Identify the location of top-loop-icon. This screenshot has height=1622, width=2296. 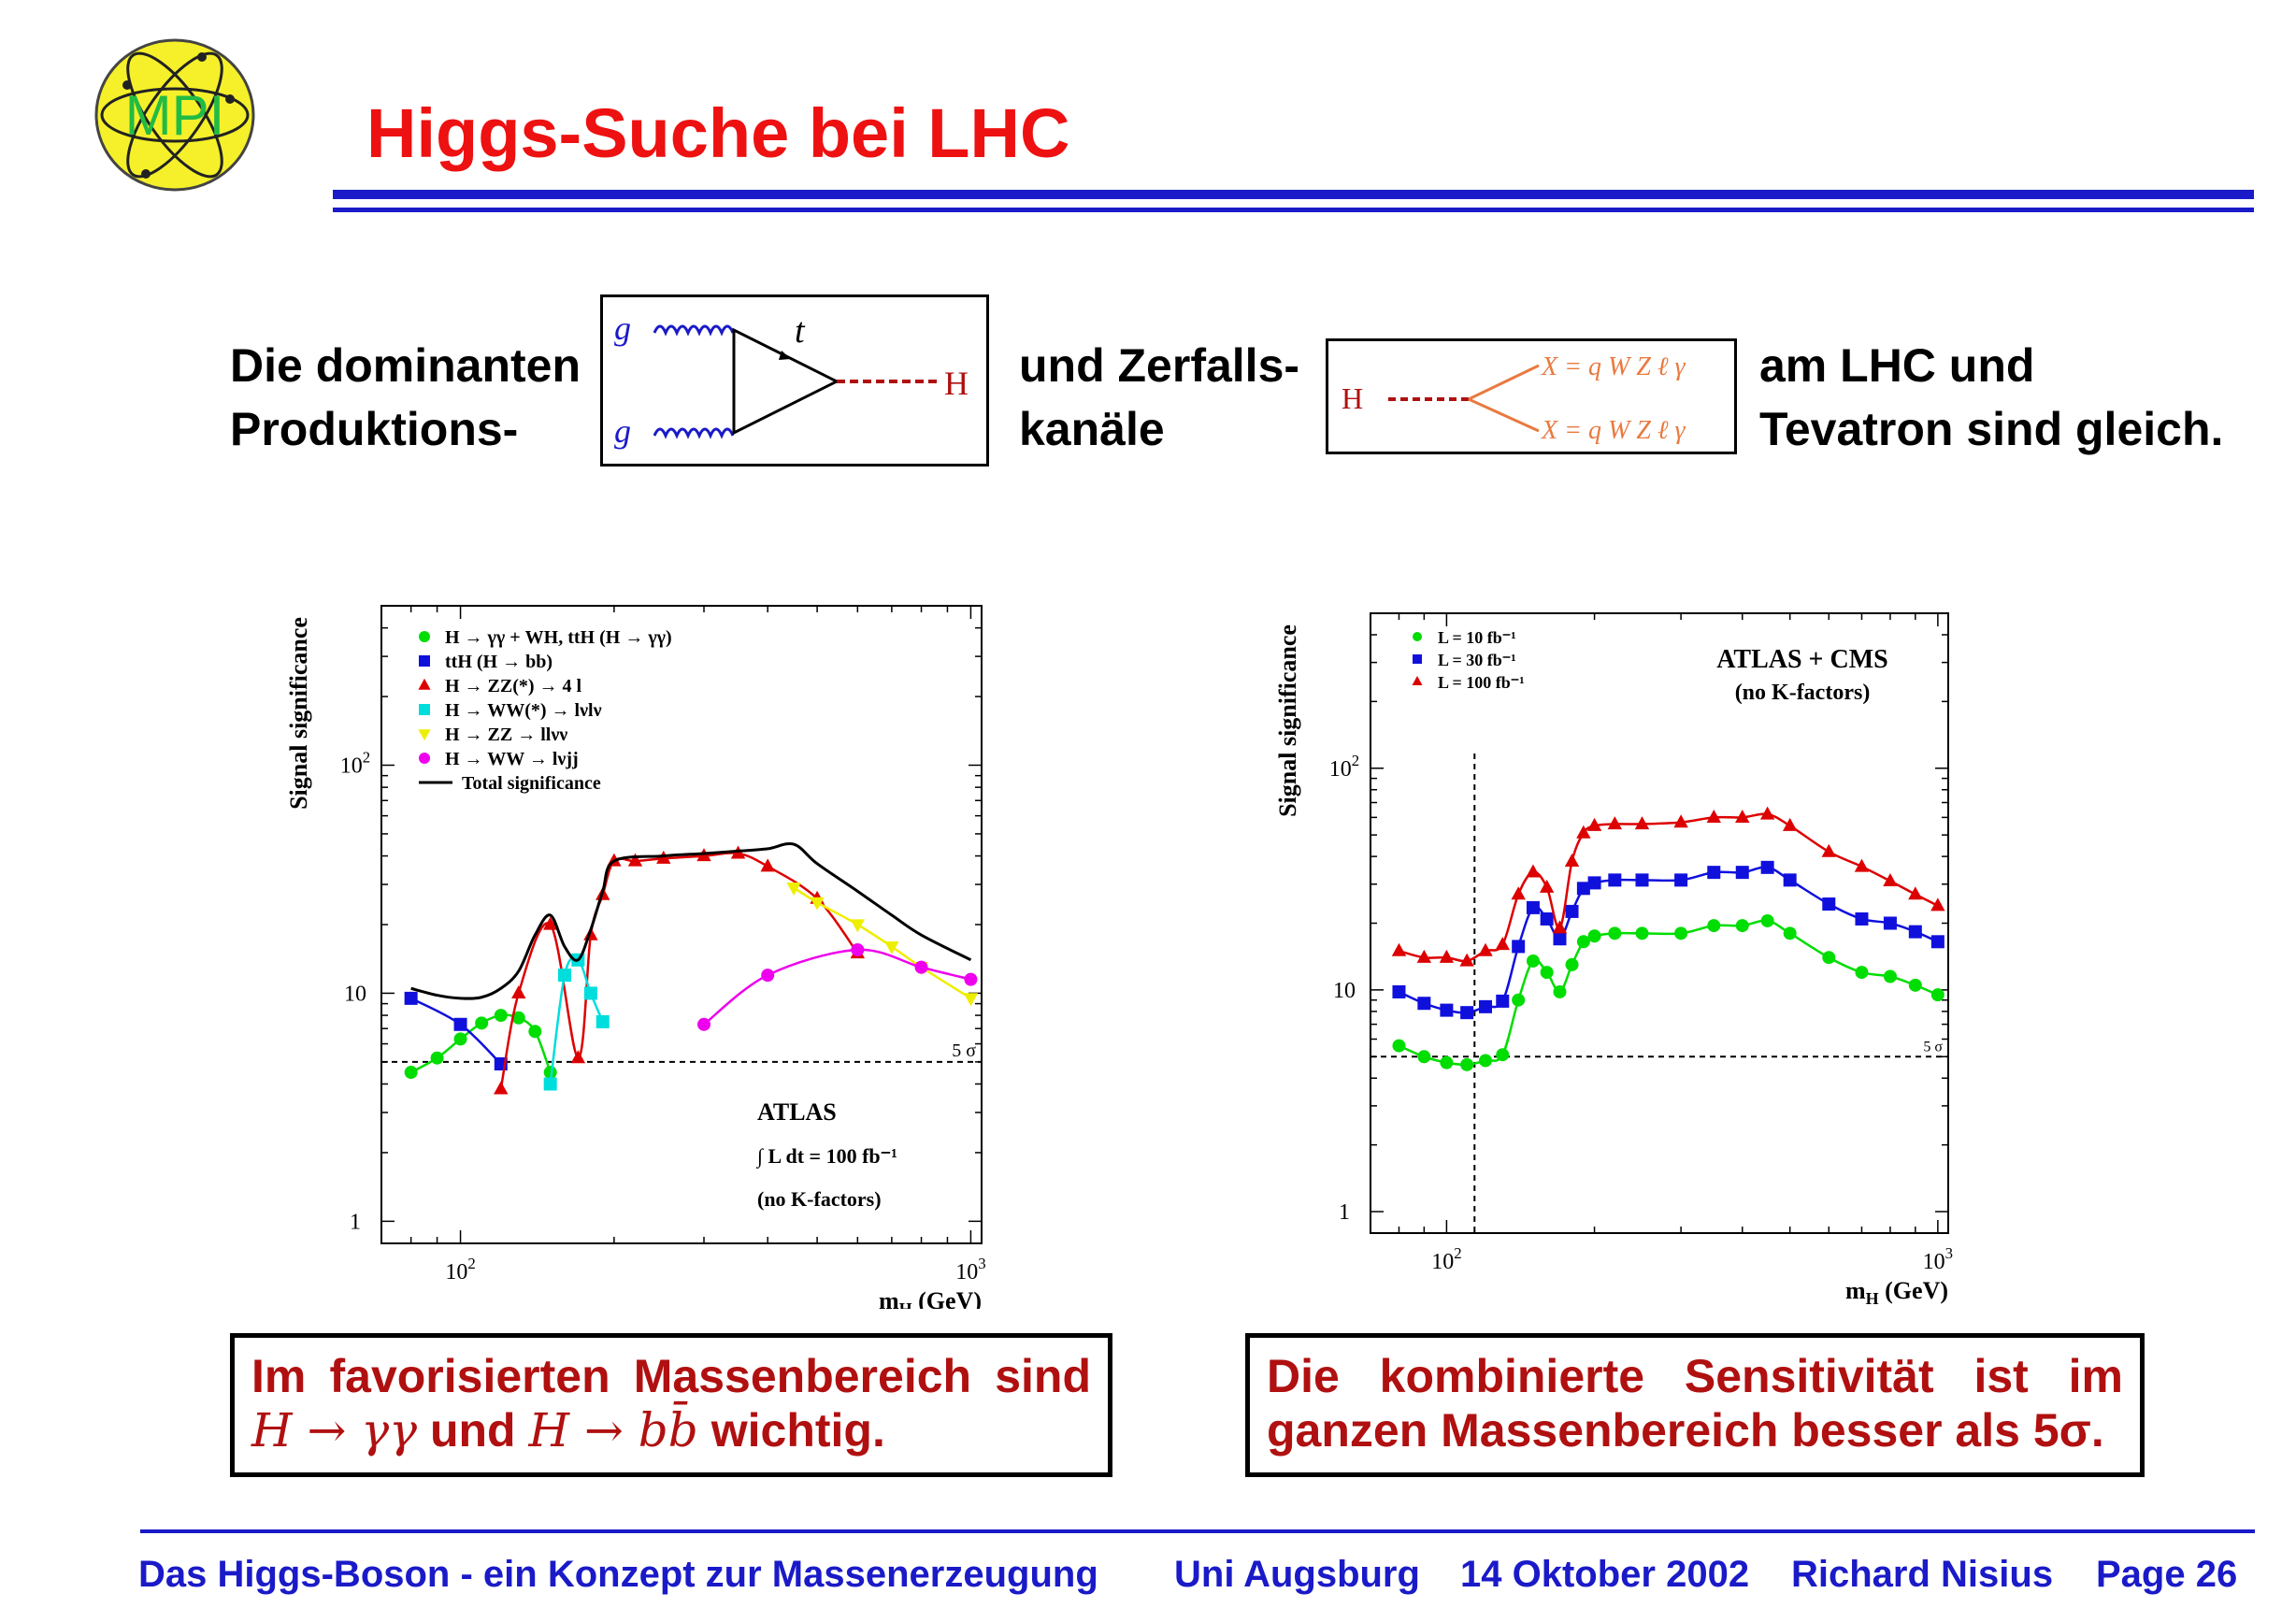
(786, 381).